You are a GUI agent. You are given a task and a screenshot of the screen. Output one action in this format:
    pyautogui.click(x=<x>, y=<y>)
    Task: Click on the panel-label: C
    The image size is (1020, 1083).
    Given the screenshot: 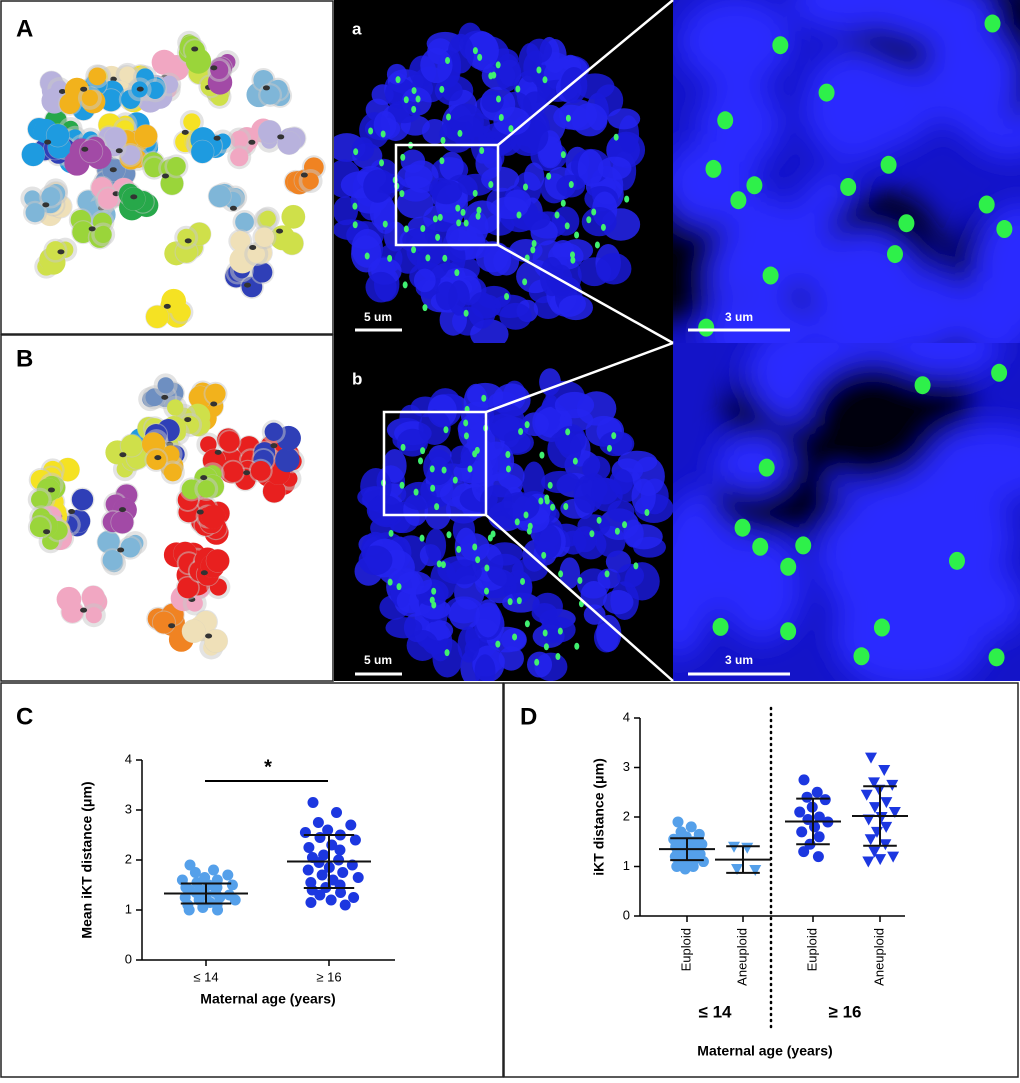 What is the action you would take?
    pyautogui.click(x=24, y=716)
    